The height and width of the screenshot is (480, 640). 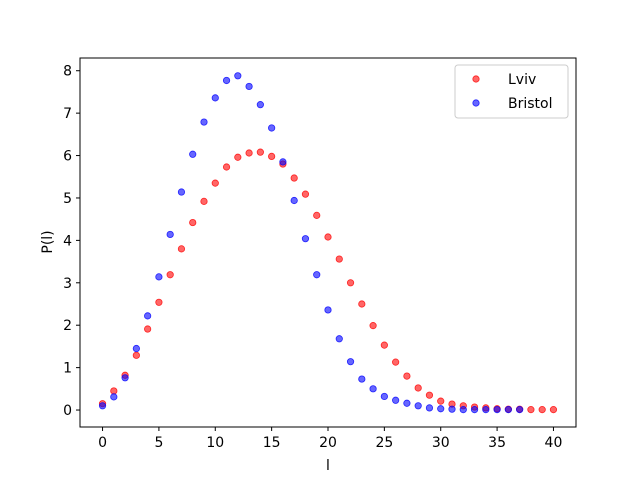 What do you see at coordinates (272, 443) in the screenshot?
I see `x-tick-label-3: 15` at bounding box center [272, 443].